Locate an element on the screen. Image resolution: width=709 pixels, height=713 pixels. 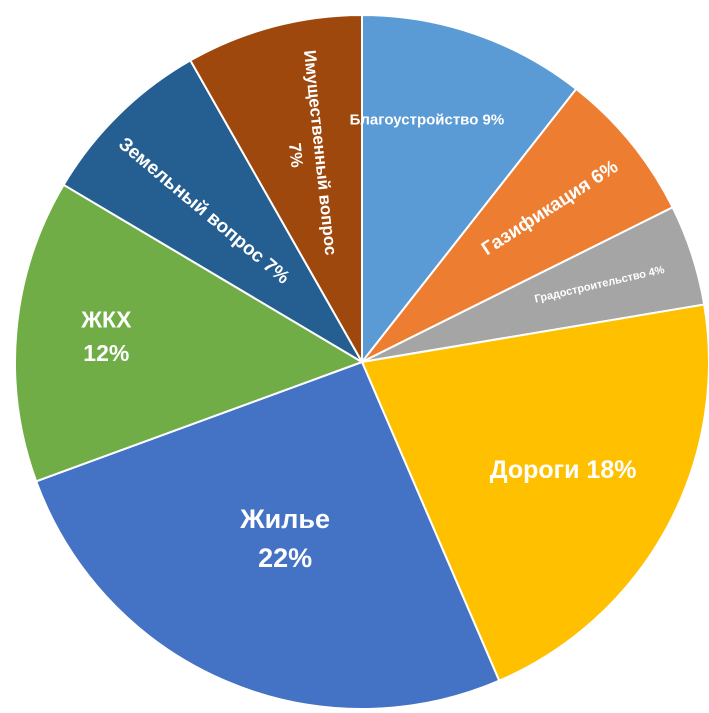
pie-label-text: Дороги 18% is located at coordinates (563, 470).